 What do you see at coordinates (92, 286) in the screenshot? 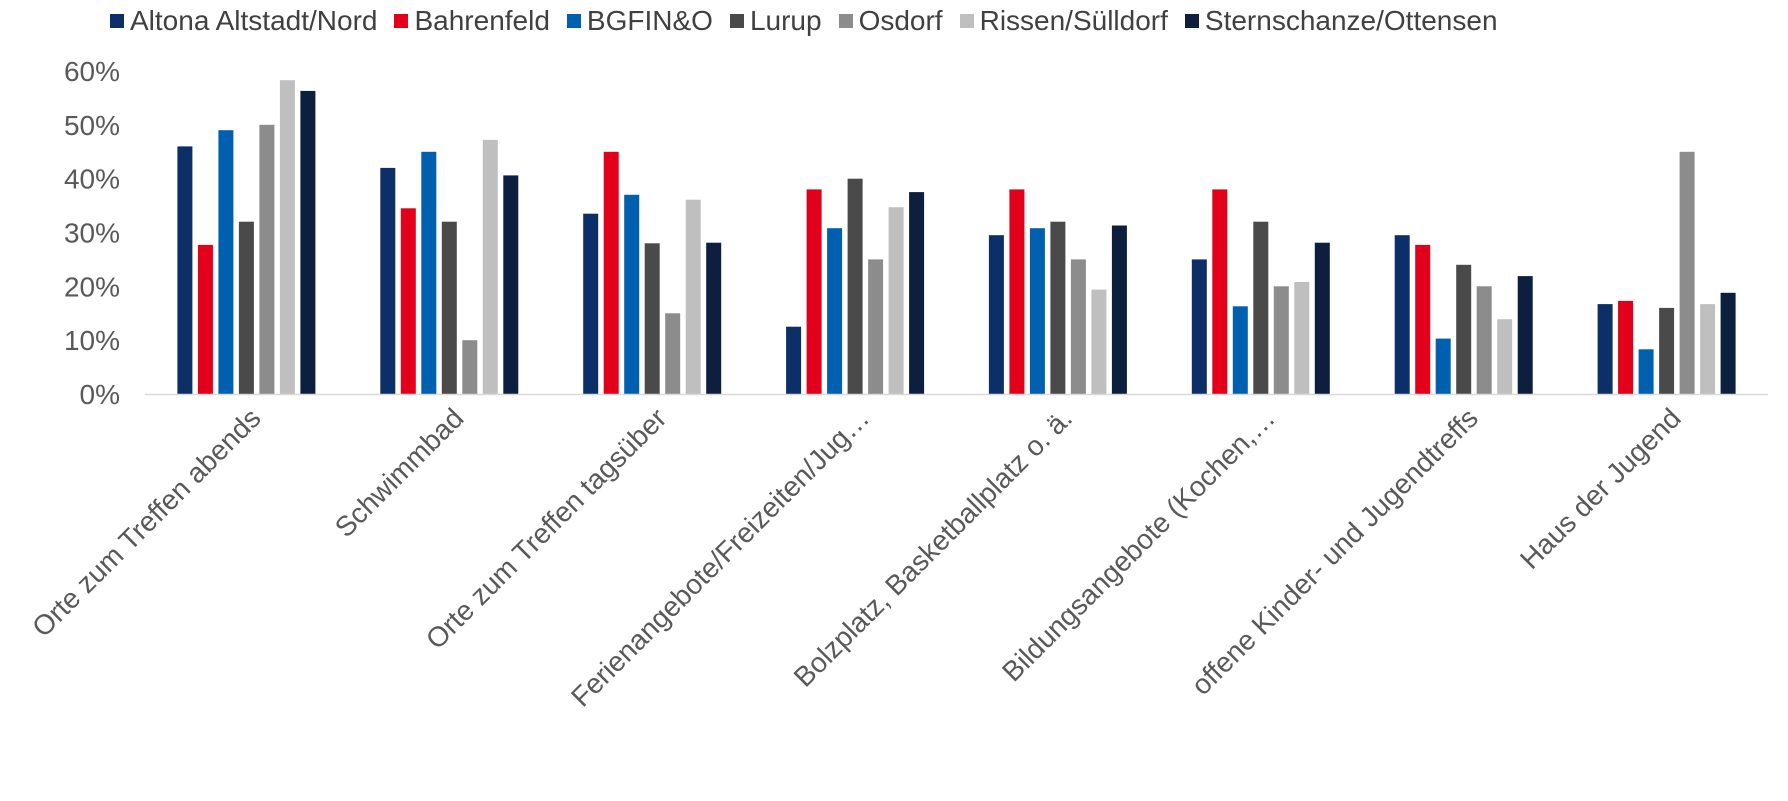
I see `y-tick-label: 20%` at bounding box center [92, 286].